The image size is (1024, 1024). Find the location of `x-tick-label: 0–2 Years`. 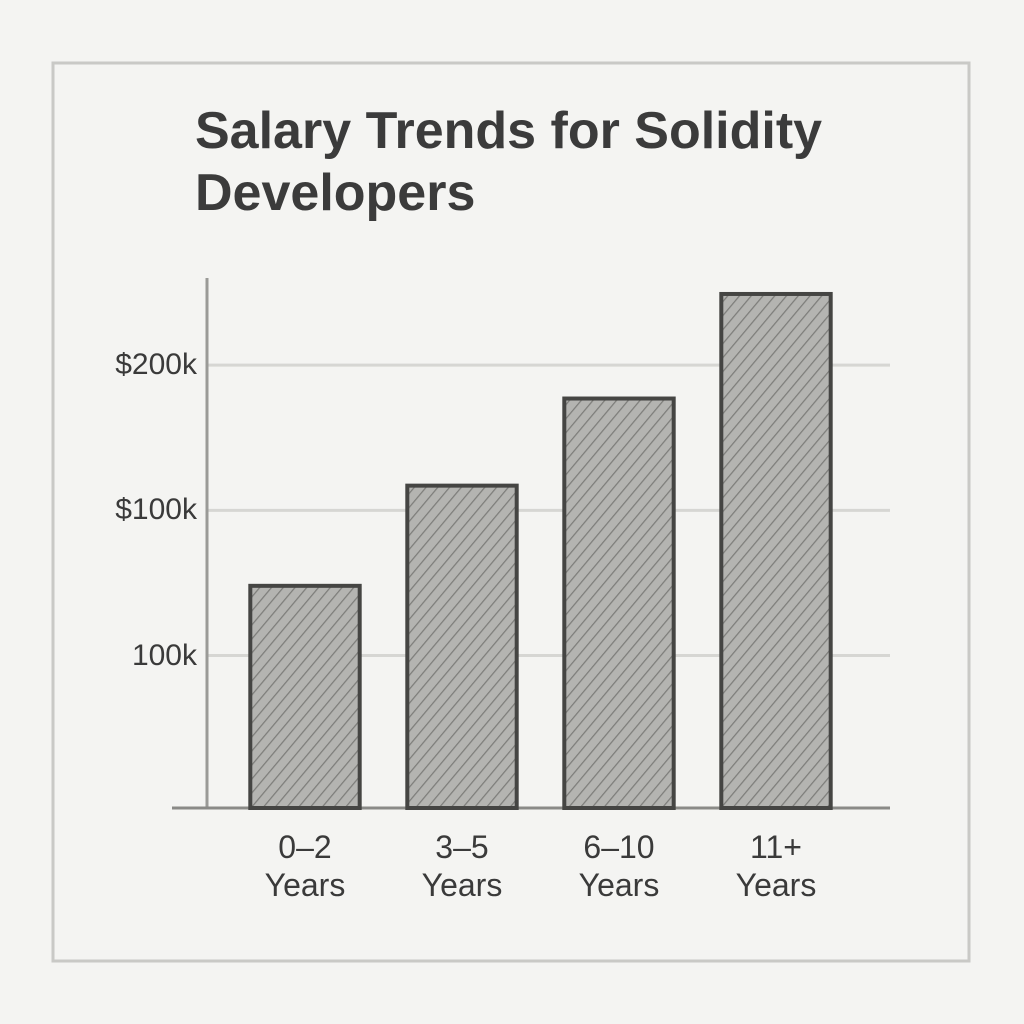

x-tick-label: 0–2 Years is located at coordinates (305, 866).